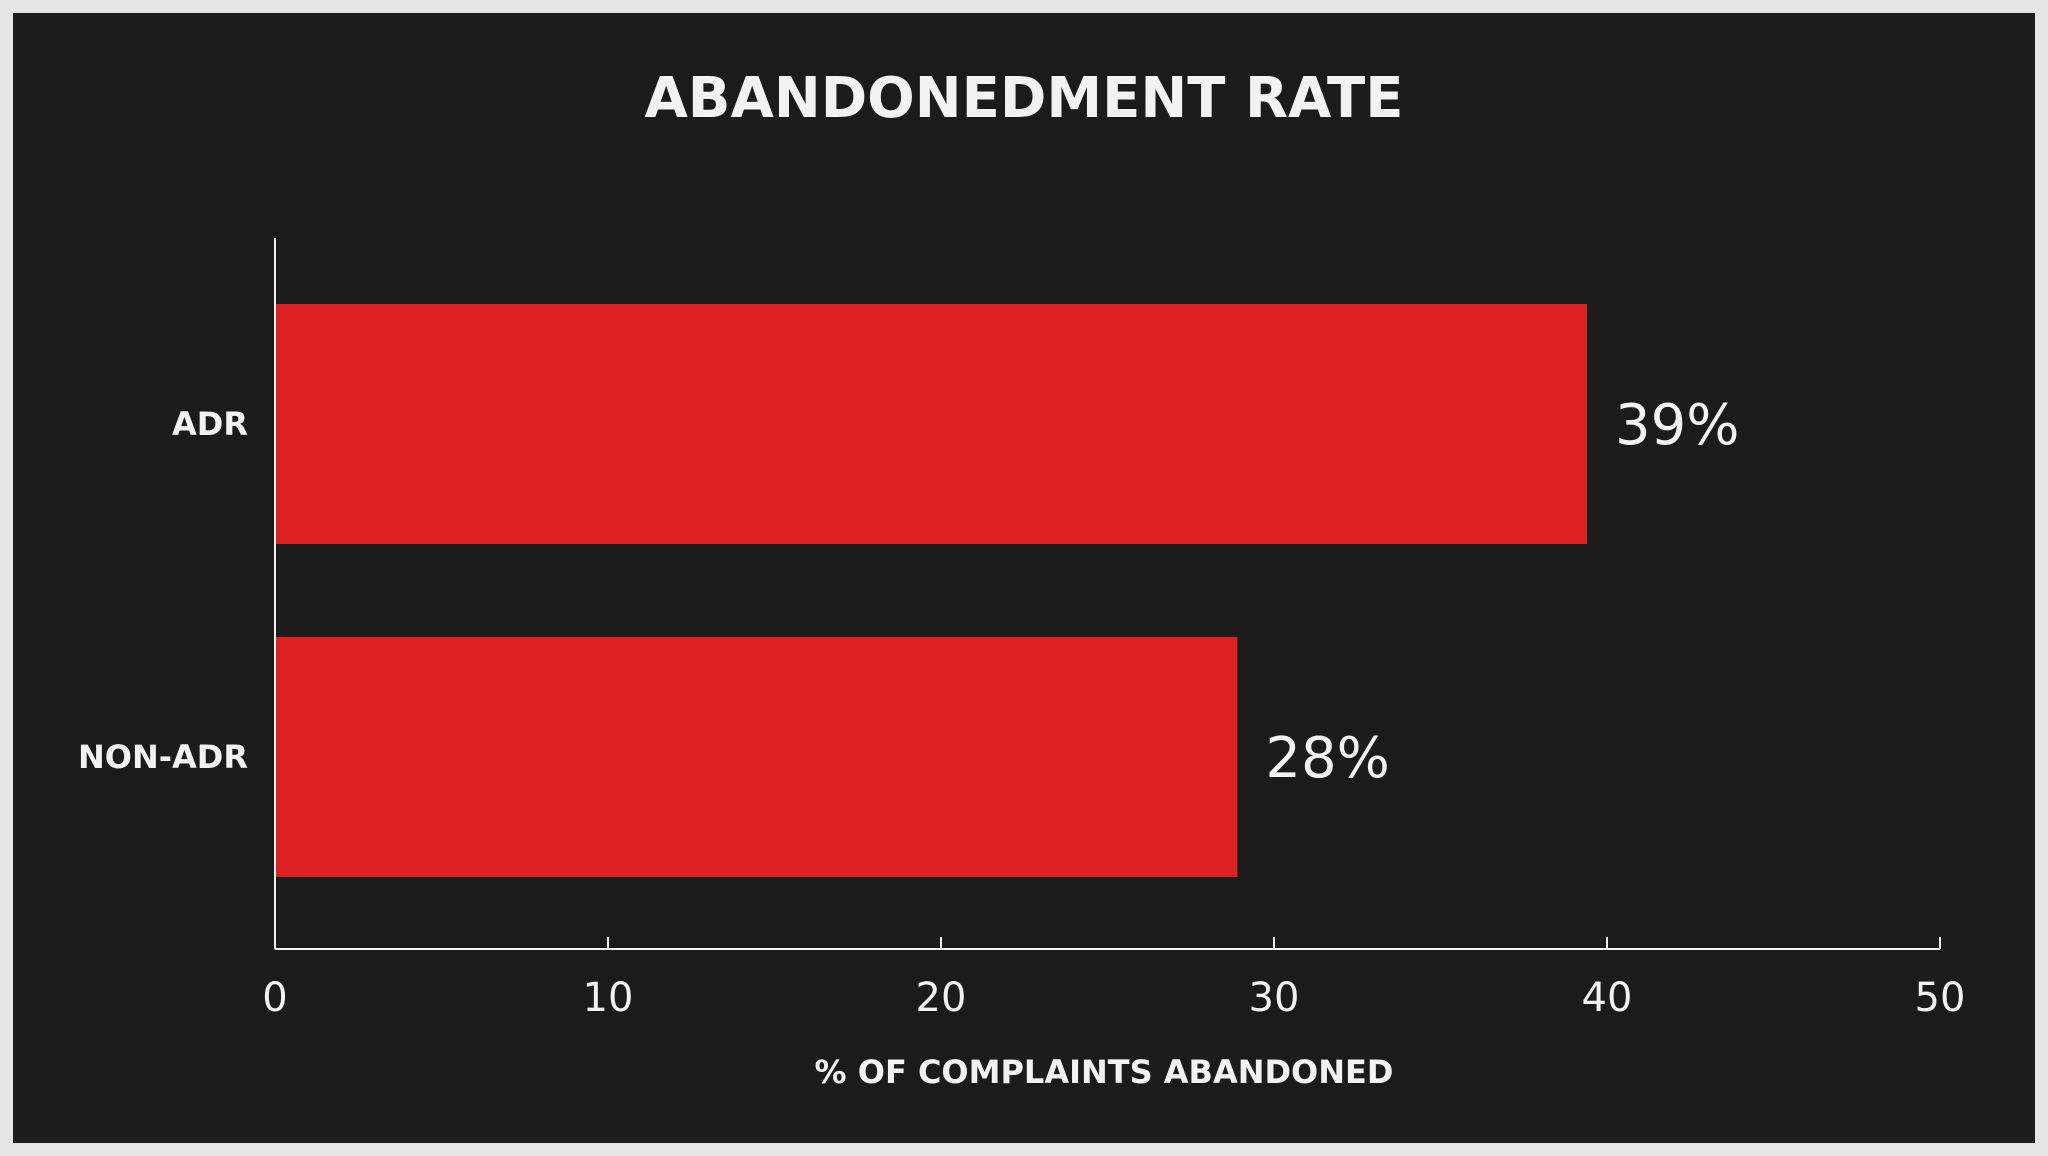 The width and height of the screenshot is (2048, 1156). What do you see at coordinates (1677, 425) in the screenshot?
I see `data-label-adr: 39%` at bounding box center [1677, 425].